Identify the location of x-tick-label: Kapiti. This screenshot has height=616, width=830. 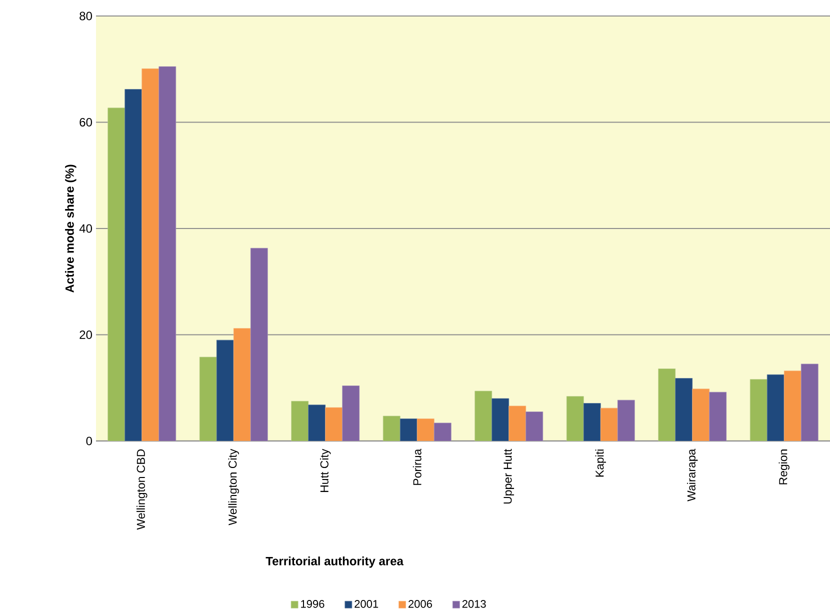
(600, 463).